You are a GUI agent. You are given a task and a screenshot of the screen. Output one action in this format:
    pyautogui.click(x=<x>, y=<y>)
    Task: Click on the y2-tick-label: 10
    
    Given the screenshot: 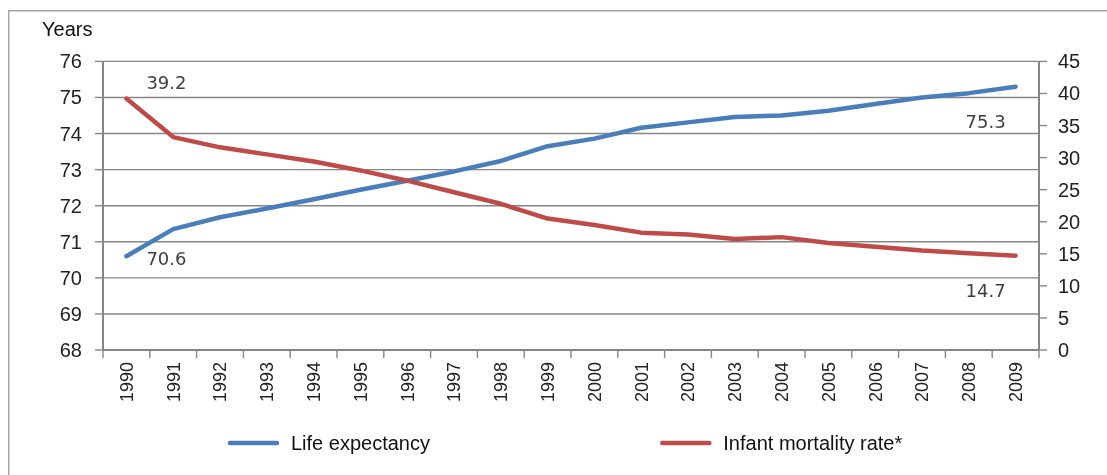 What is the action you would take?
    pyautogui.click(x=1069, y=285)
    